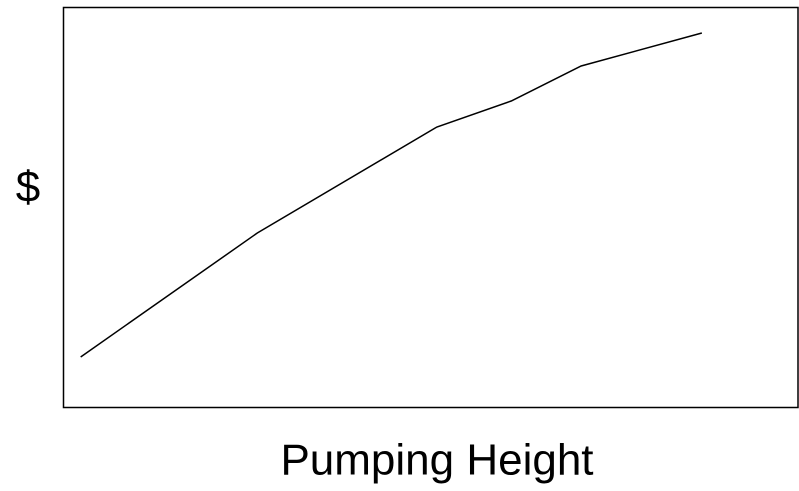  Describe the element at coordinates (436, 460) in the screenshot. I see `x-axis-label: Pumping Height` at that location.